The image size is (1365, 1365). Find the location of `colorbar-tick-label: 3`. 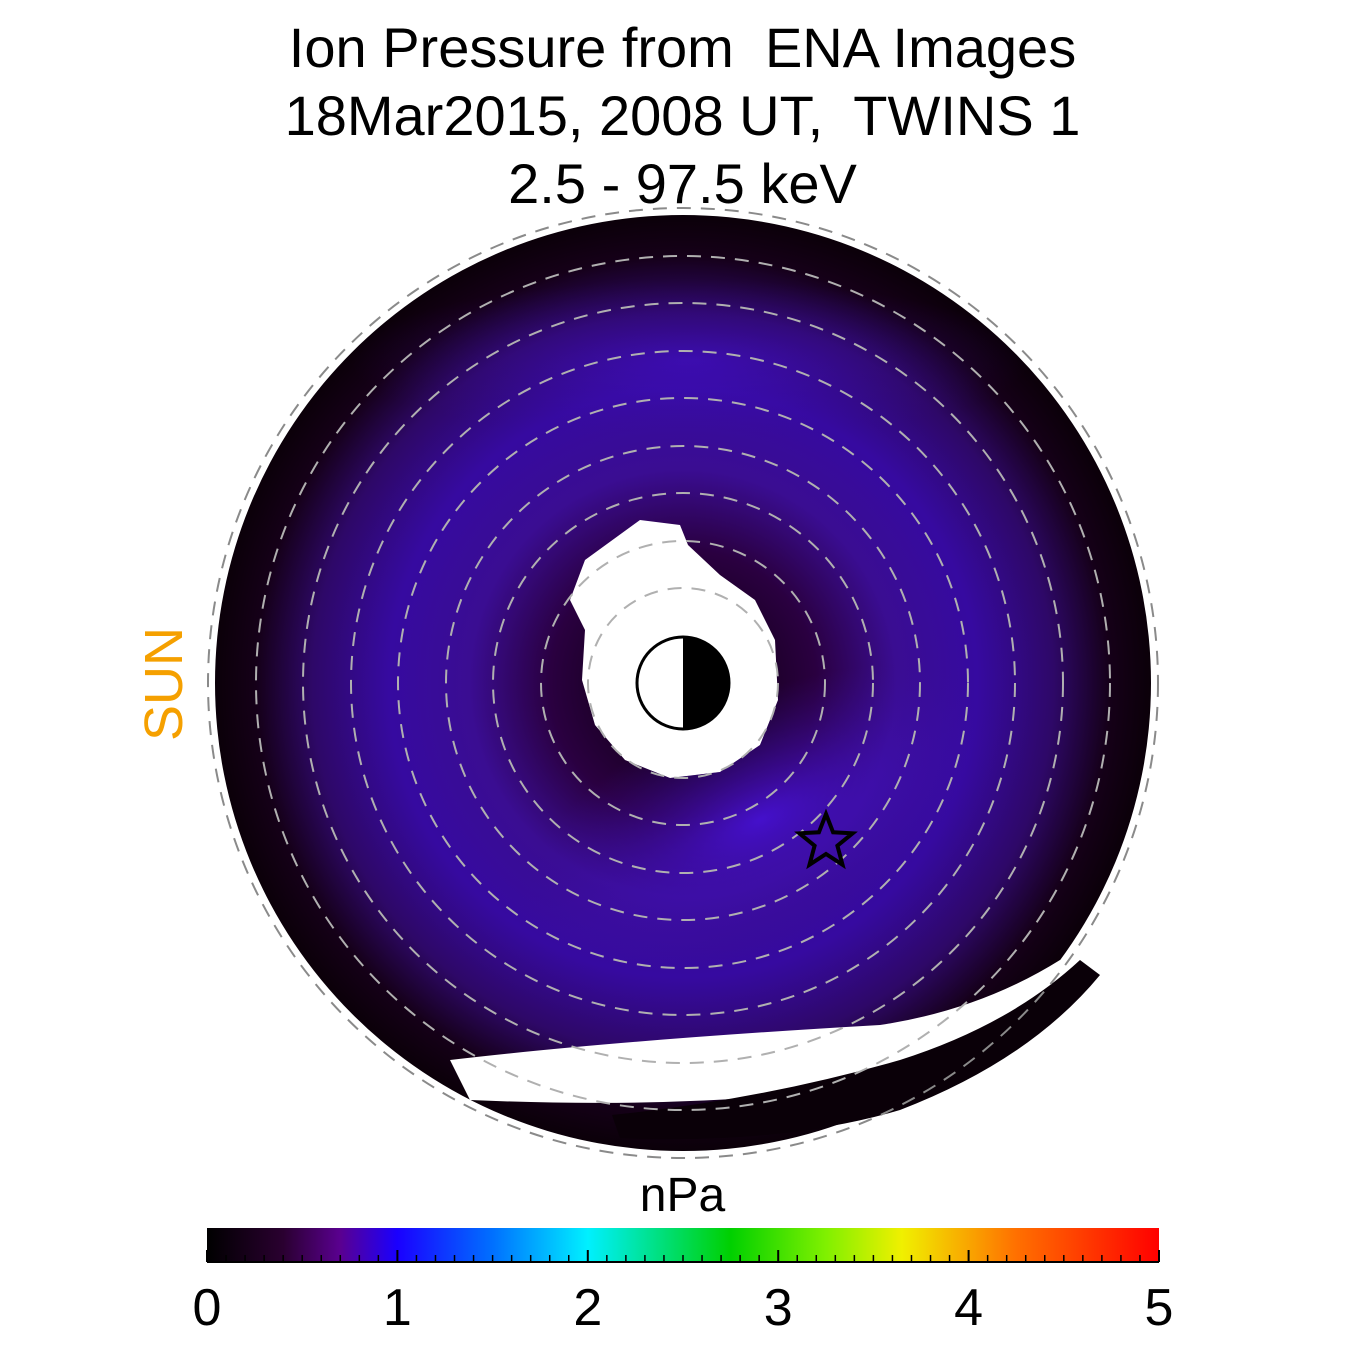

colorbar-tick-label: 3 is located at coordinates (778, 1308).